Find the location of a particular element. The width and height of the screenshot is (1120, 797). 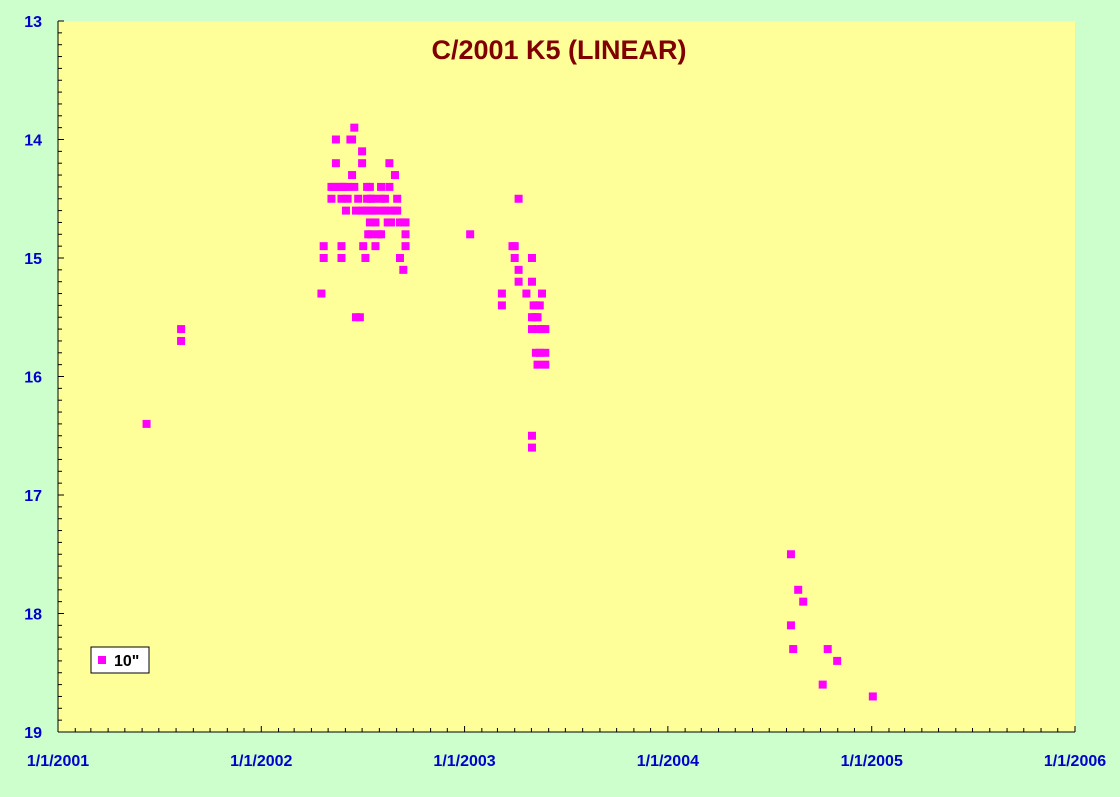

y-tick-label: 18 is located at coordinates (33, 615).